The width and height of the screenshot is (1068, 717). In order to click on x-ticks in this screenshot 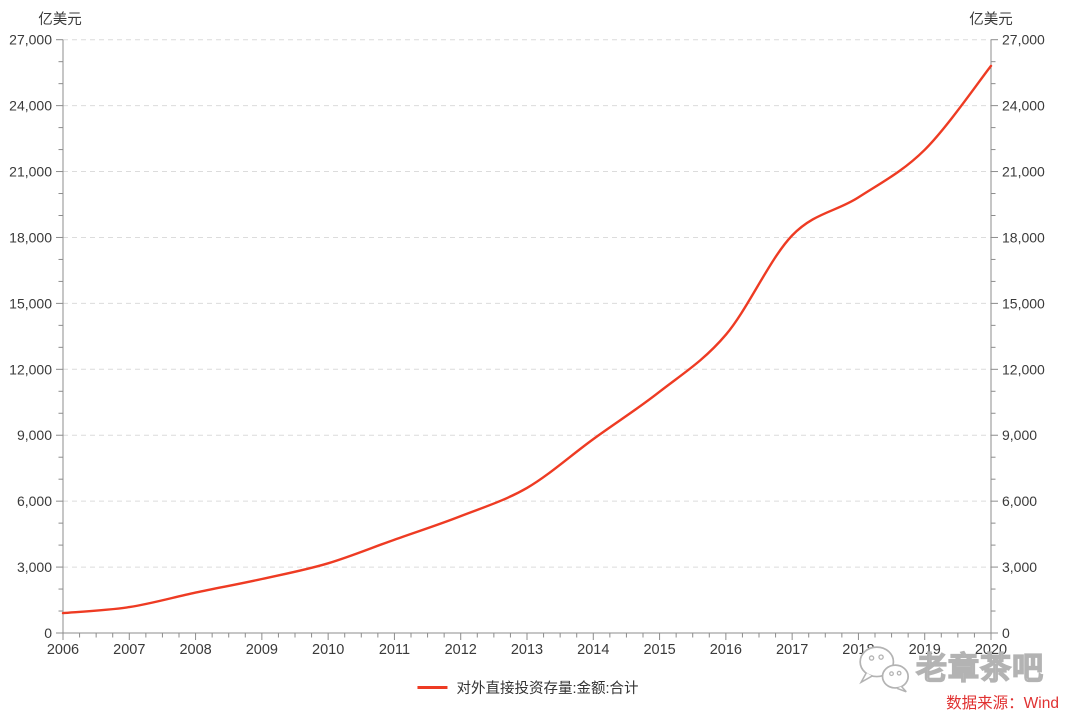, I will do `click(527, 636)`.